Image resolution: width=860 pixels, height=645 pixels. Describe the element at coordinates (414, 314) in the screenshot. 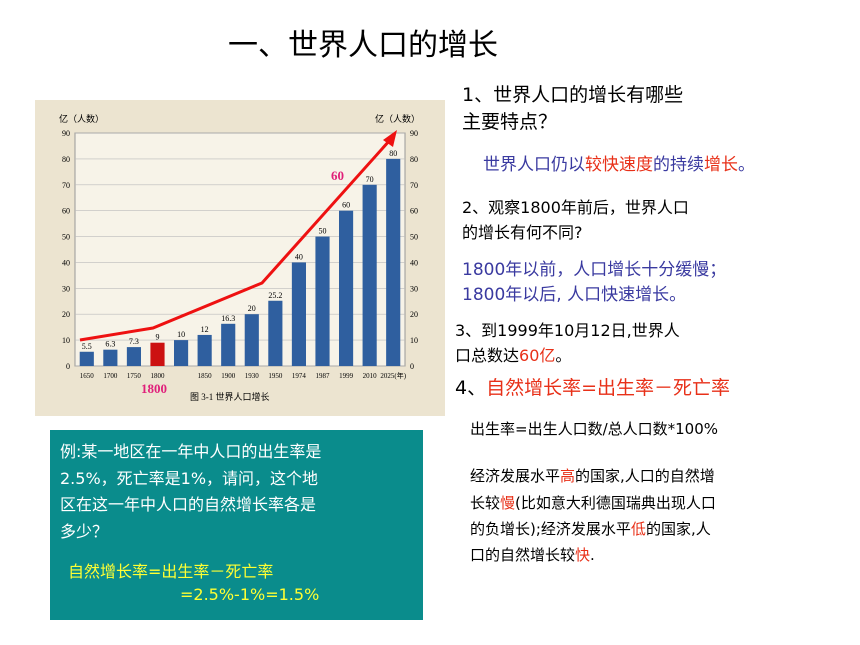

I see `y2-tick-label: 20` at that location.